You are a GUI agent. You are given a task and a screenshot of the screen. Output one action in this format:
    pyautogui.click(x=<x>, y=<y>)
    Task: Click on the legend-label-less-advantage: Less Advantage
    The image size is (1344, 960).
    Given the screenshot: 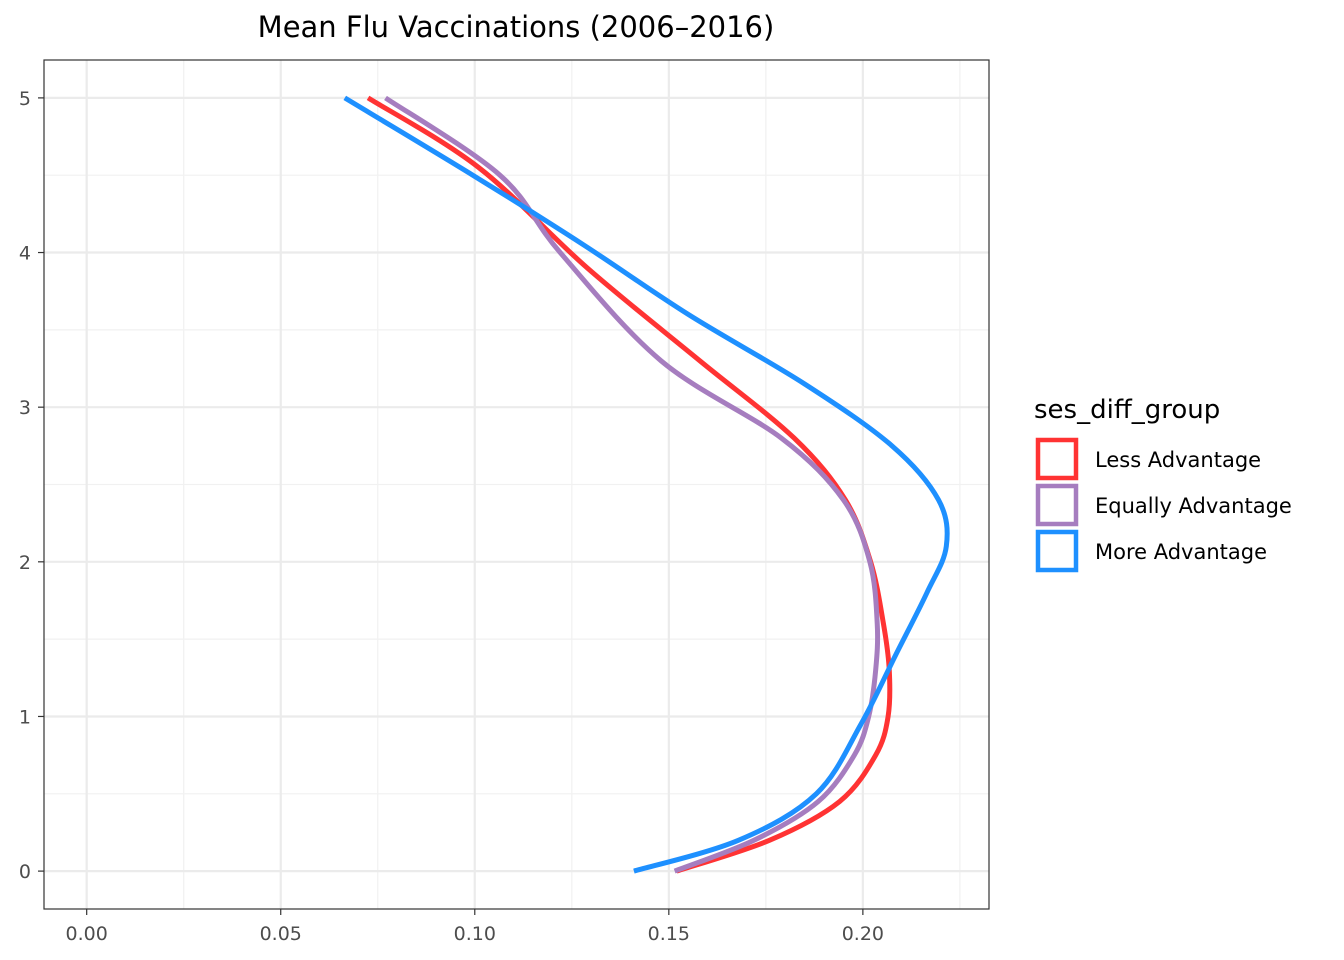 What is the action you would take?
    pyautogui.click(x=1178, y=460)
    